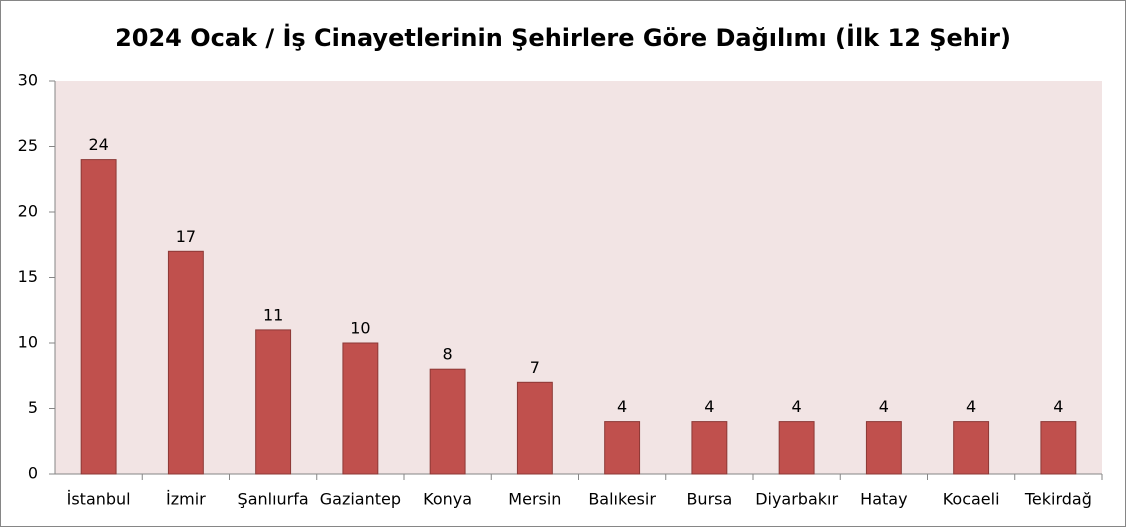 The width and height of the screenshot is (1126, 527). What do you see at coordinates (273, 499) in the screenshot?
I see `x-tick-label: Şanlıurfa` at bounding box center [273, 499].